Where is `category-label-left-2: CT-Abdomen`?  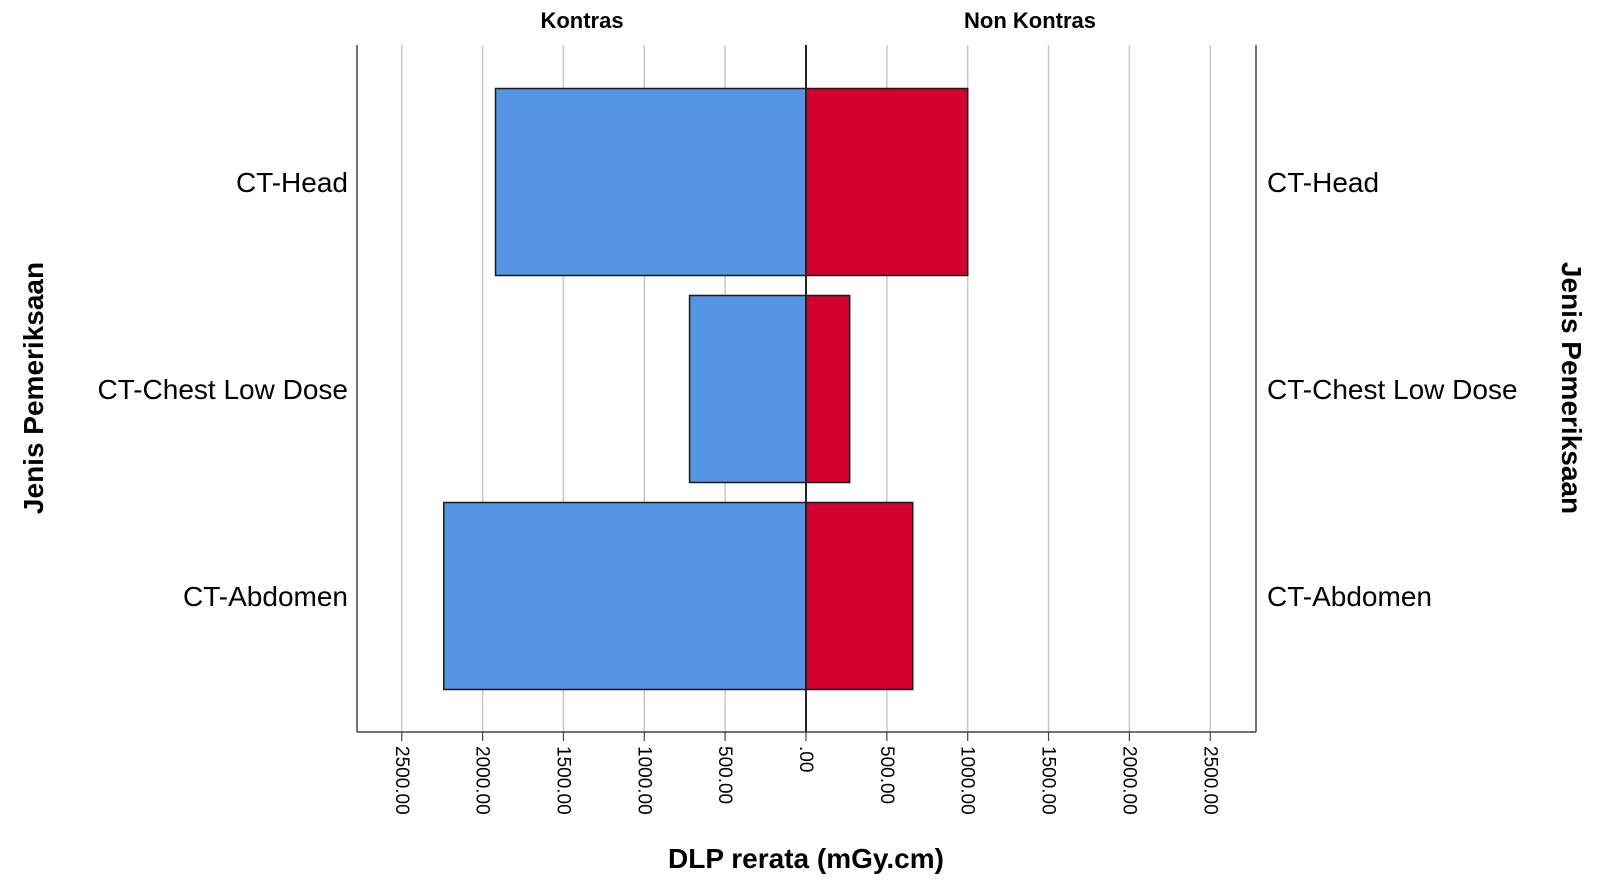 category-label-left-2: CT-Abdomen is located at coordinates (265, 596).